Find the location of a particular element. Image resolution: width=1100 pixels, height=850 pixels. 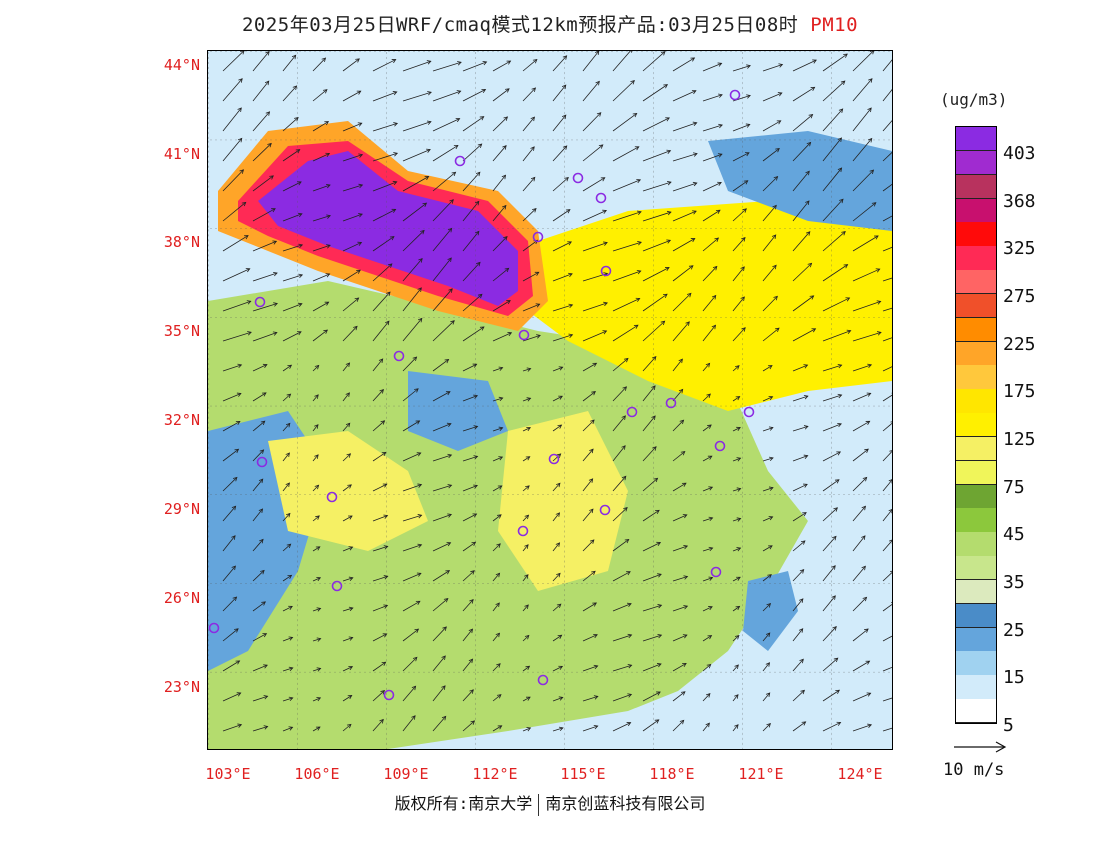

colorbar-tick-label: 368 is located at coordinates (1019, 201).